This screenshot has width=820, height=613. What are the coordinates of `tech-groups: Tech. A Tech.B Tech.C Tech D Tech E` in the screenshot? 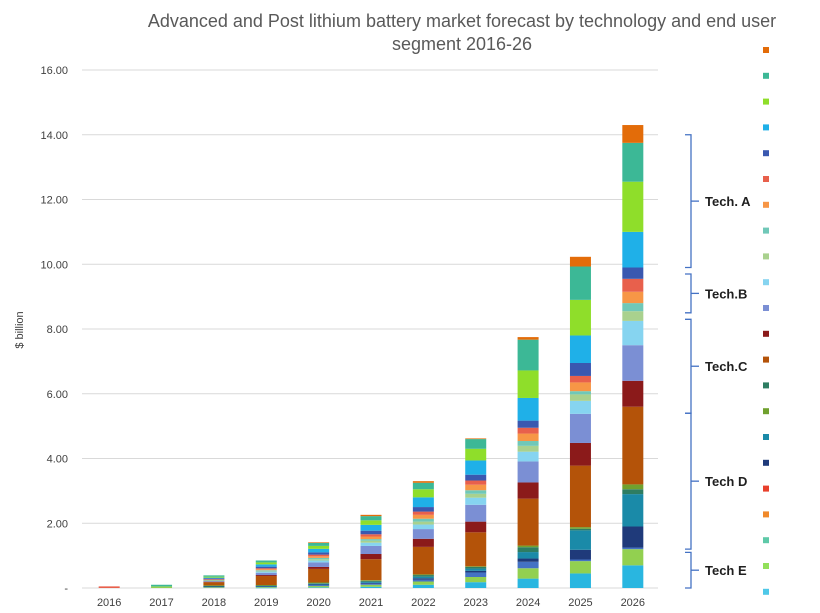 It's located at (718, 361).